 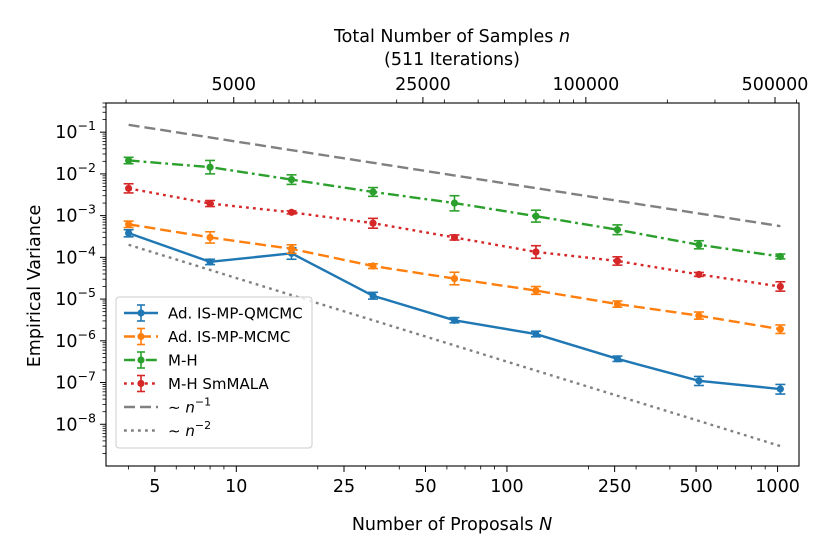 I want to click on top-axis-title-line2: (511 Iterations), so click(x=452, y=60).